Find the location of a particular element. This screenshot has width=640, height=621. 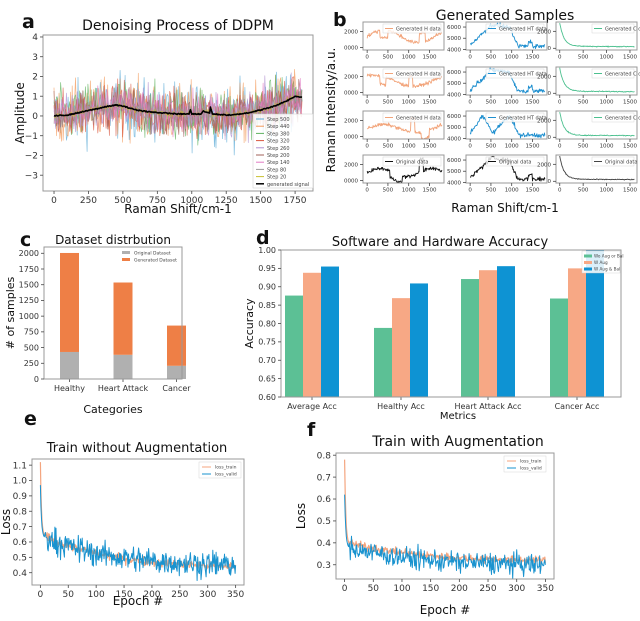

panel-e-title: Train without Augmentation is located at coordinates (137, 448).